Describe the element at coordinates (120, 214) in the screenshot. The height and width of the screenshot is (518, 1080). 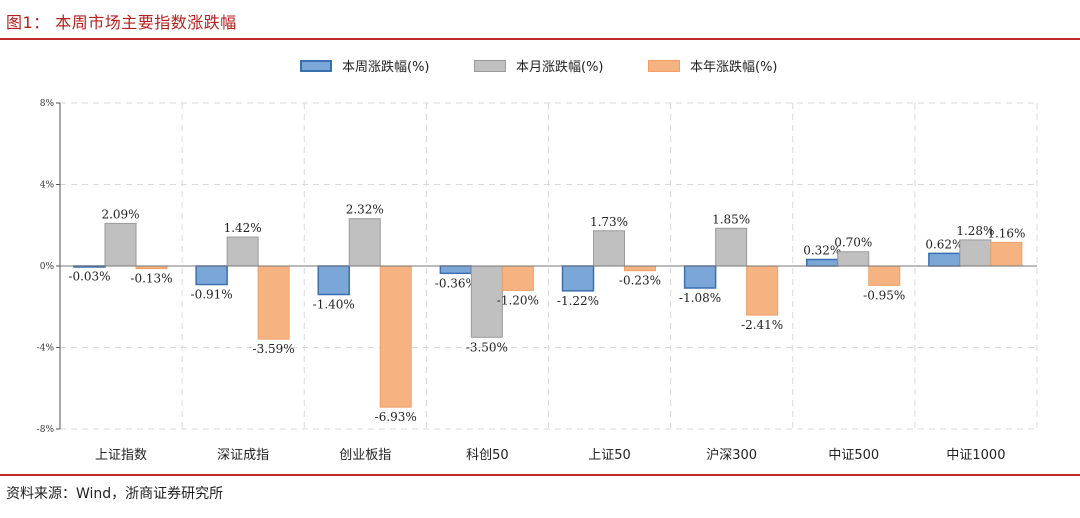
I see `data-label-month: 2.09%` at that location.